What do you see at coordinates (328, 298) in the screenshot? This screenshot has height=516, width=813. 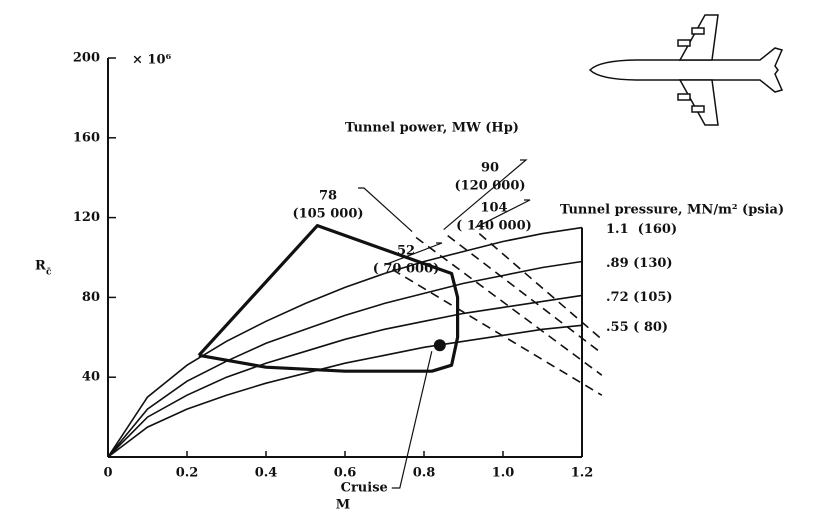 I see `operating-envelope` at bounding box center [328, 298].